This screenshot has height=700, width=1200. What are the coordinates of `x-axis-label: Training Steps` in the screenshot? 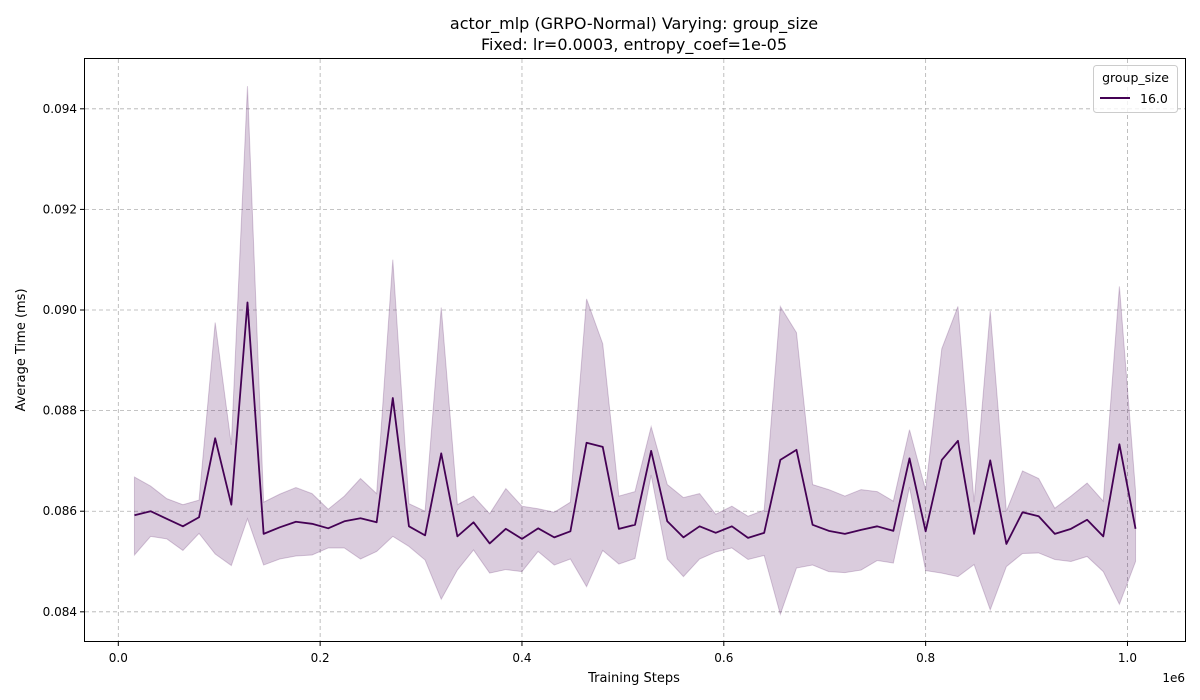 It's located at (633, 678).